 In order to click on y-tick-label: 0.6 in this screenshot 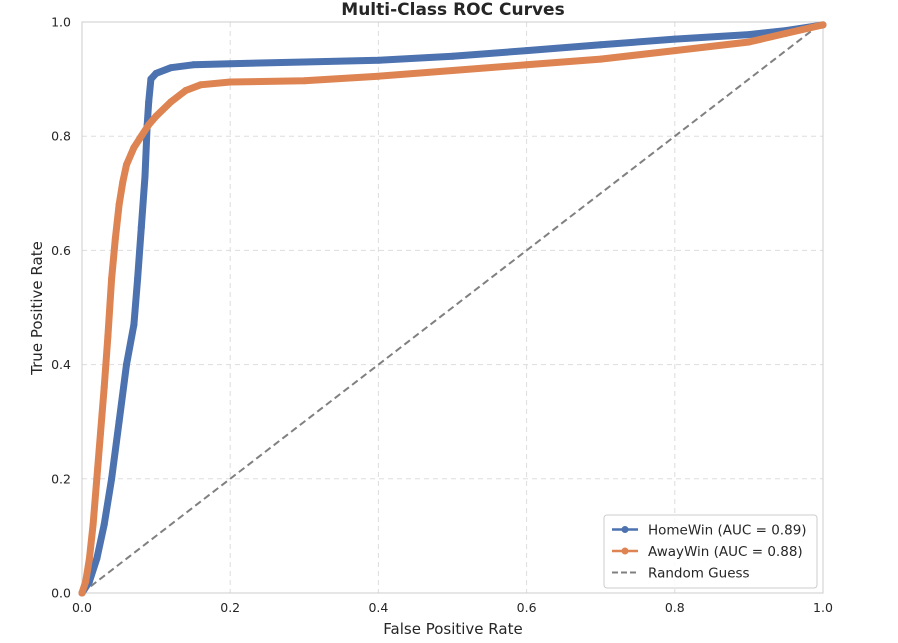, I will do `click(61, 250)`.